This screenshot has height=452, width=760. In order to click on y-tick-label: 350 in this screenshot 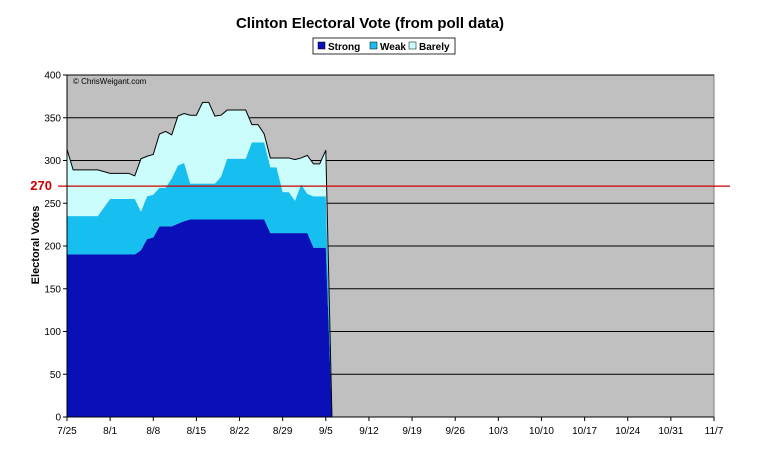, I will do `click(52, 118)`.